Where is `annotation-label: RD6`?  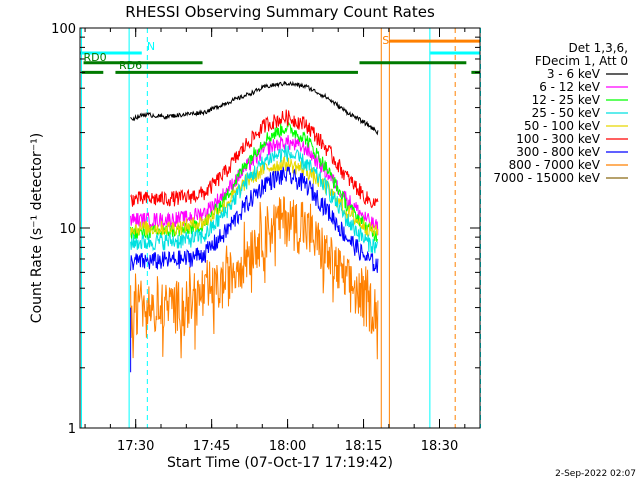
annotation-label: RD6 is located at coordinates (130, 65).